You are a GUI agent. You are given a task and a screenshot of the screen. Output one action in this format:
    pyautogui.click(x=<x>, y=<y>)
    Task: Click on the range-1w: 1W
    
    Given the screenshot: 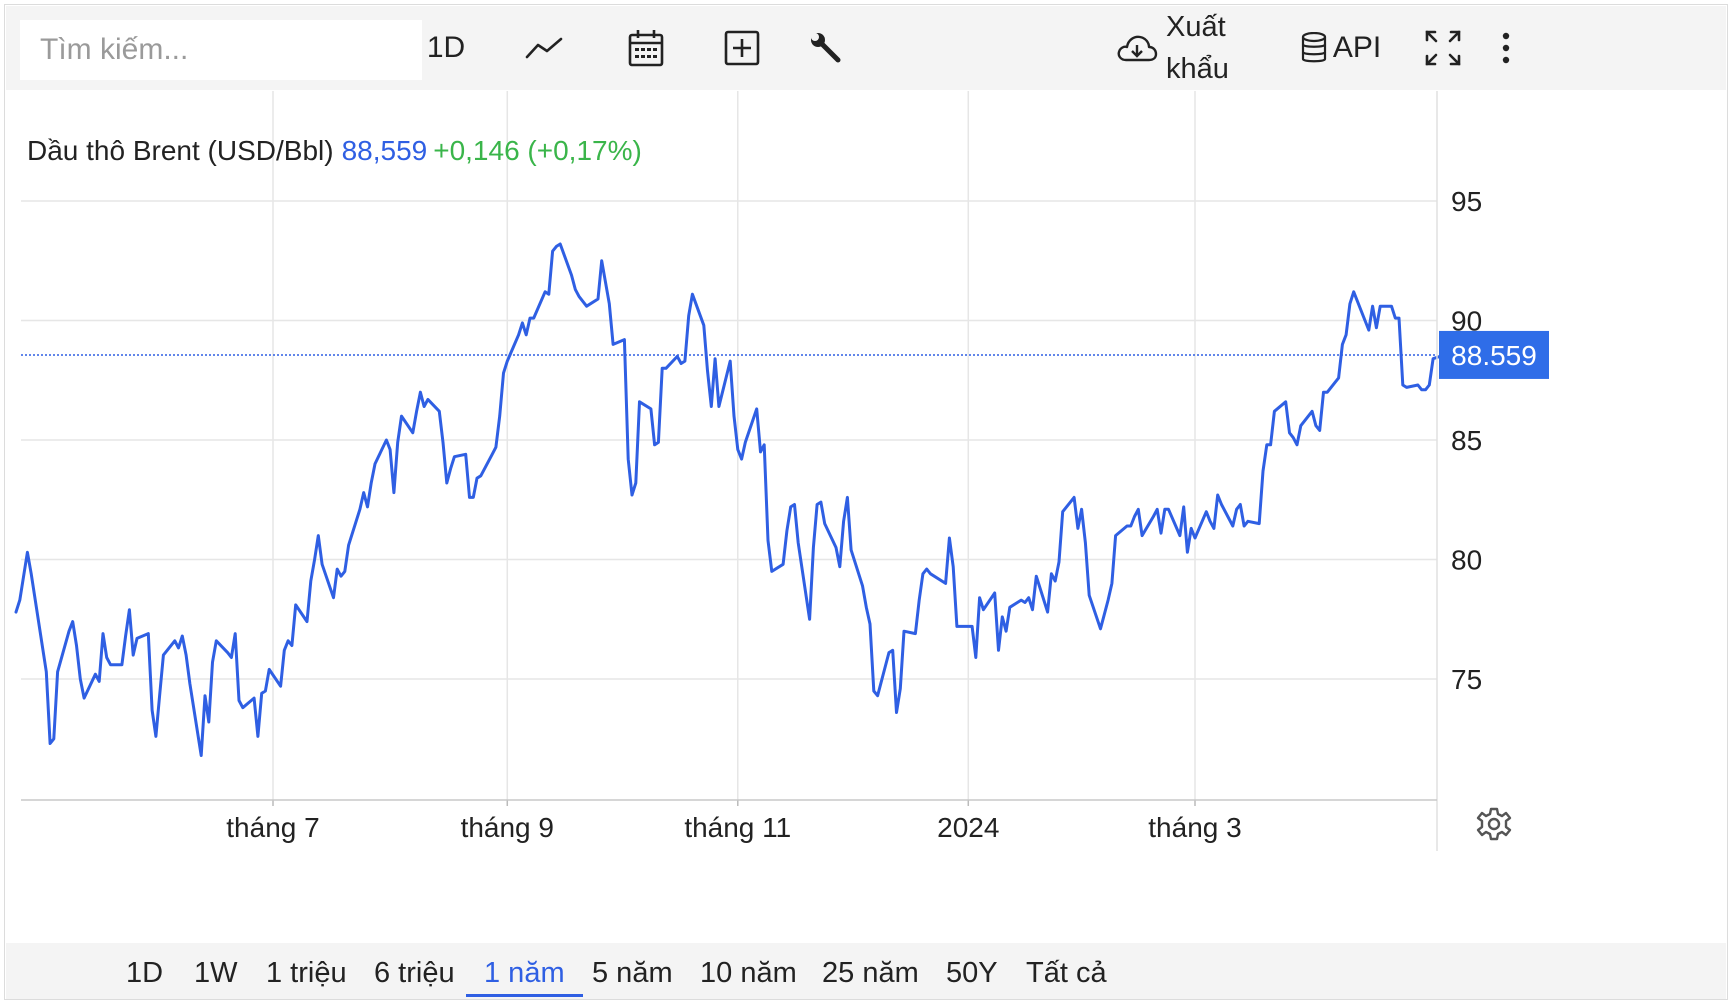 What is the action you would take?
    pyautogui.click(x=216, y=973)
    